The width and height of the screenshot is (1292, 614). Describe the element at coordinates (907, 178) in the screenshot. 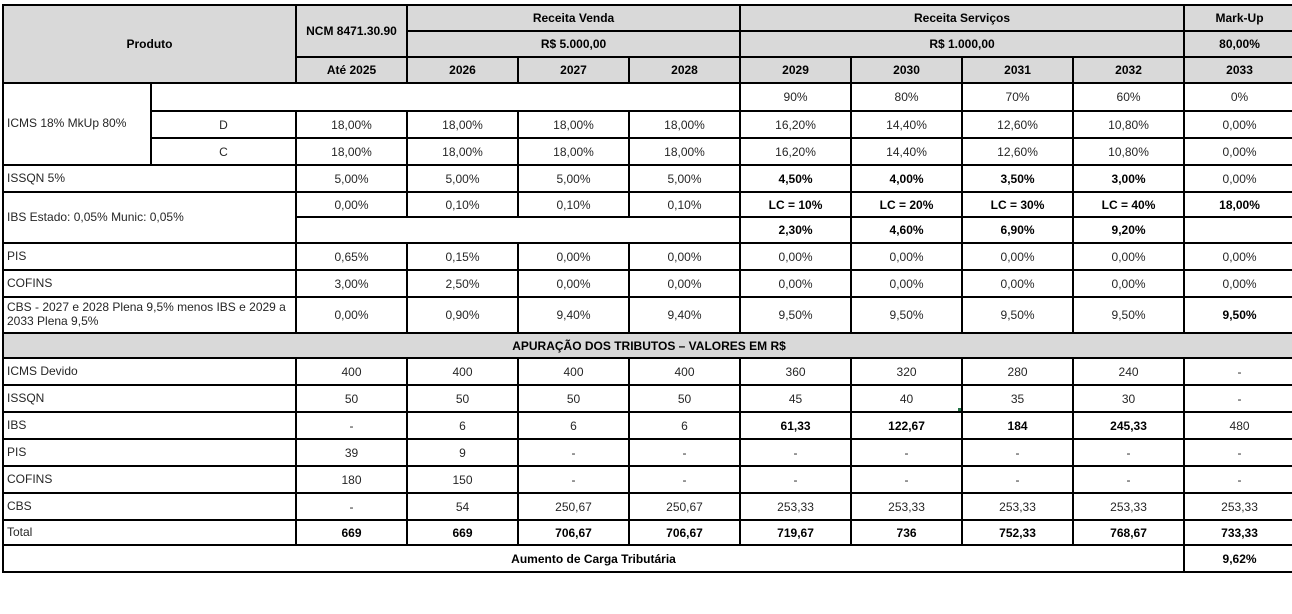

I see `value-cell: 4,00%` at that location.